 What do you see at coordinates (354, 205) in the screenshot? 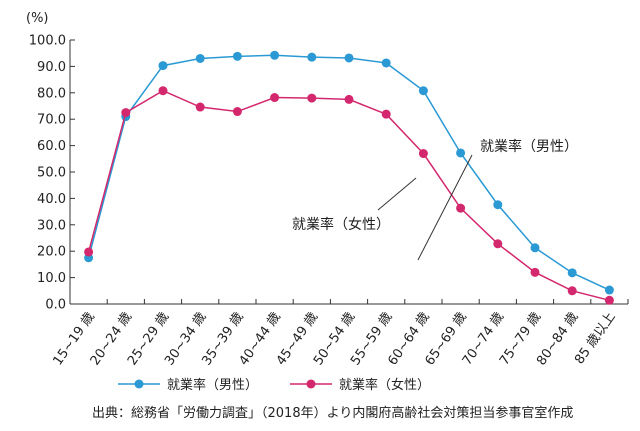
I see `female-callout: 就業率（女性）` at bounding box center [354, 205].